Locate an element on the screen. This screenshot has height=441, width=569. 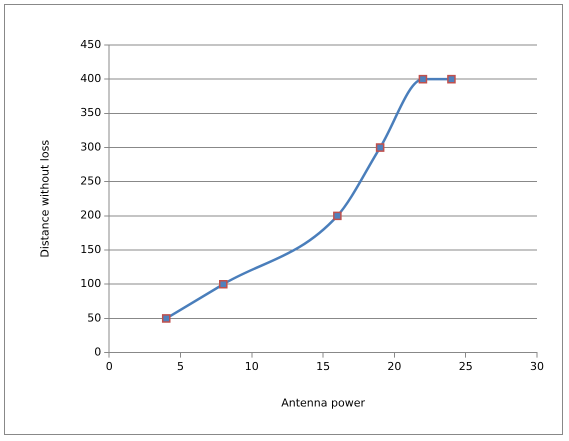
y-tick-label: 350 is located at coordinates (91, 113).